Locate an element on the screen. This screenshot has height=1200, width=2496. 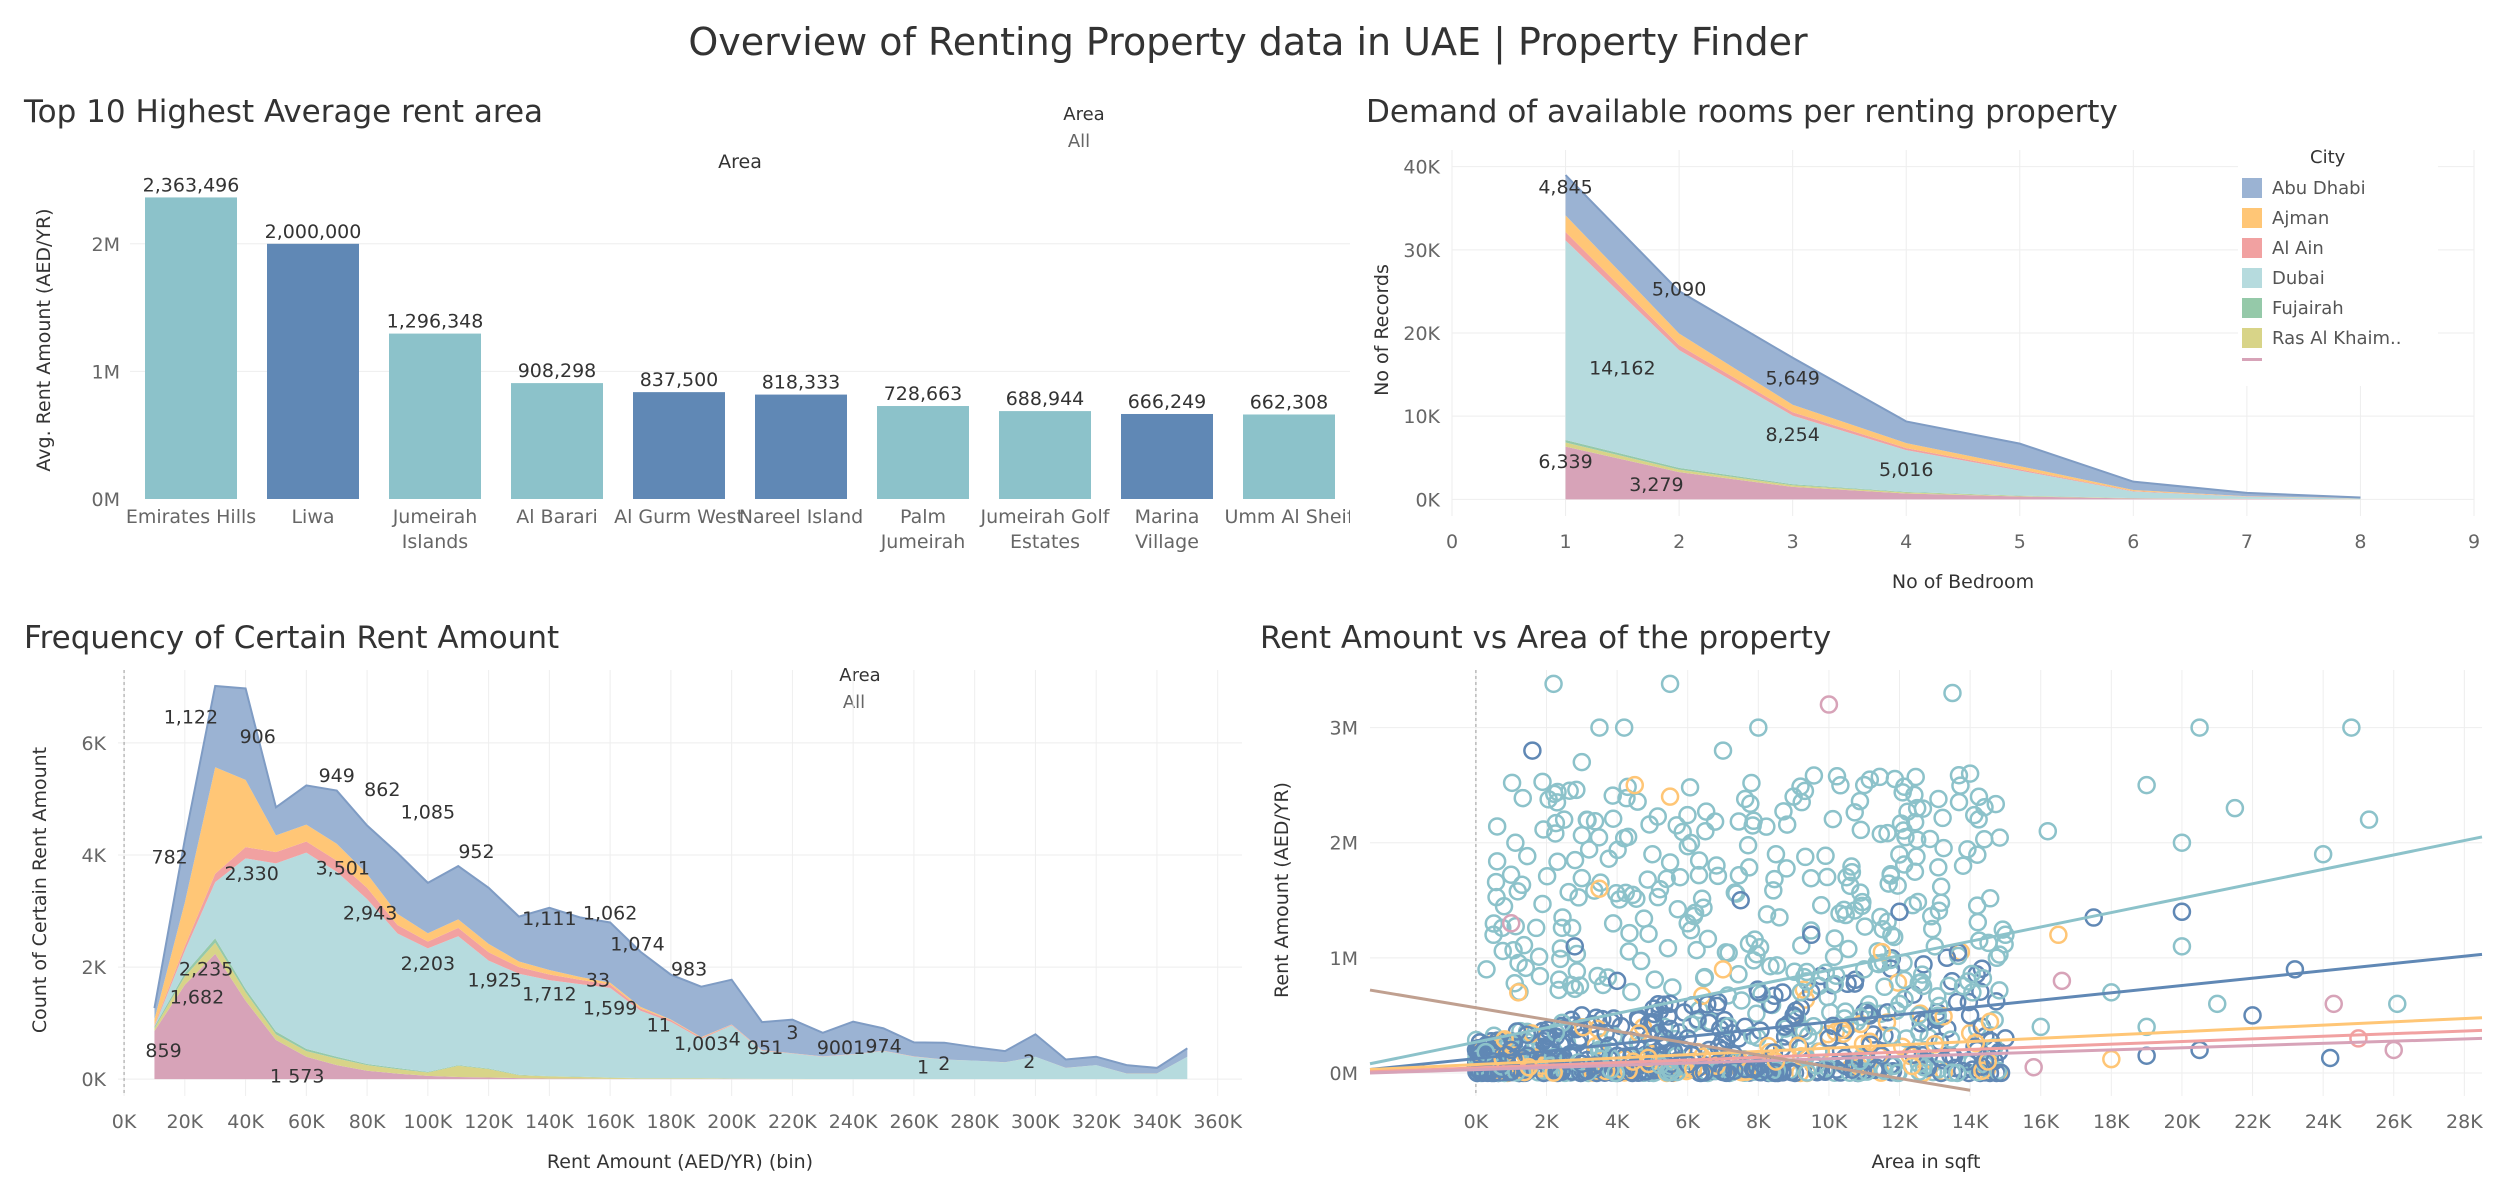
area-data-label: 862 is located at coordinates (382, 790).